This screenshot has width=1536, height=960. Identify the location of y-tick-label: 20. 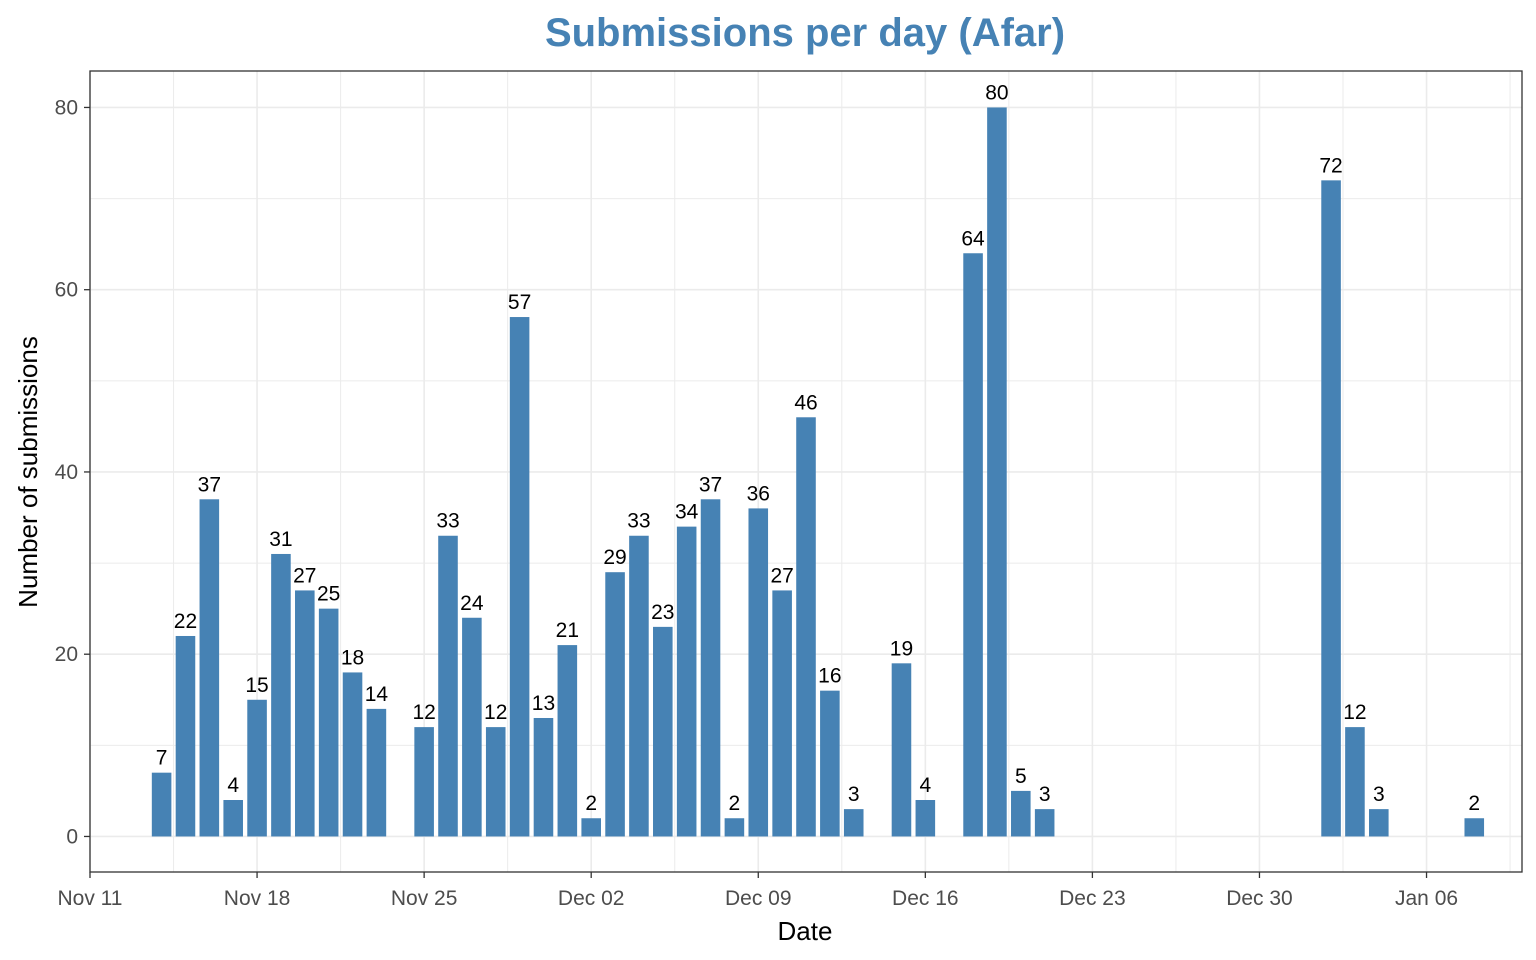
(66, 654).